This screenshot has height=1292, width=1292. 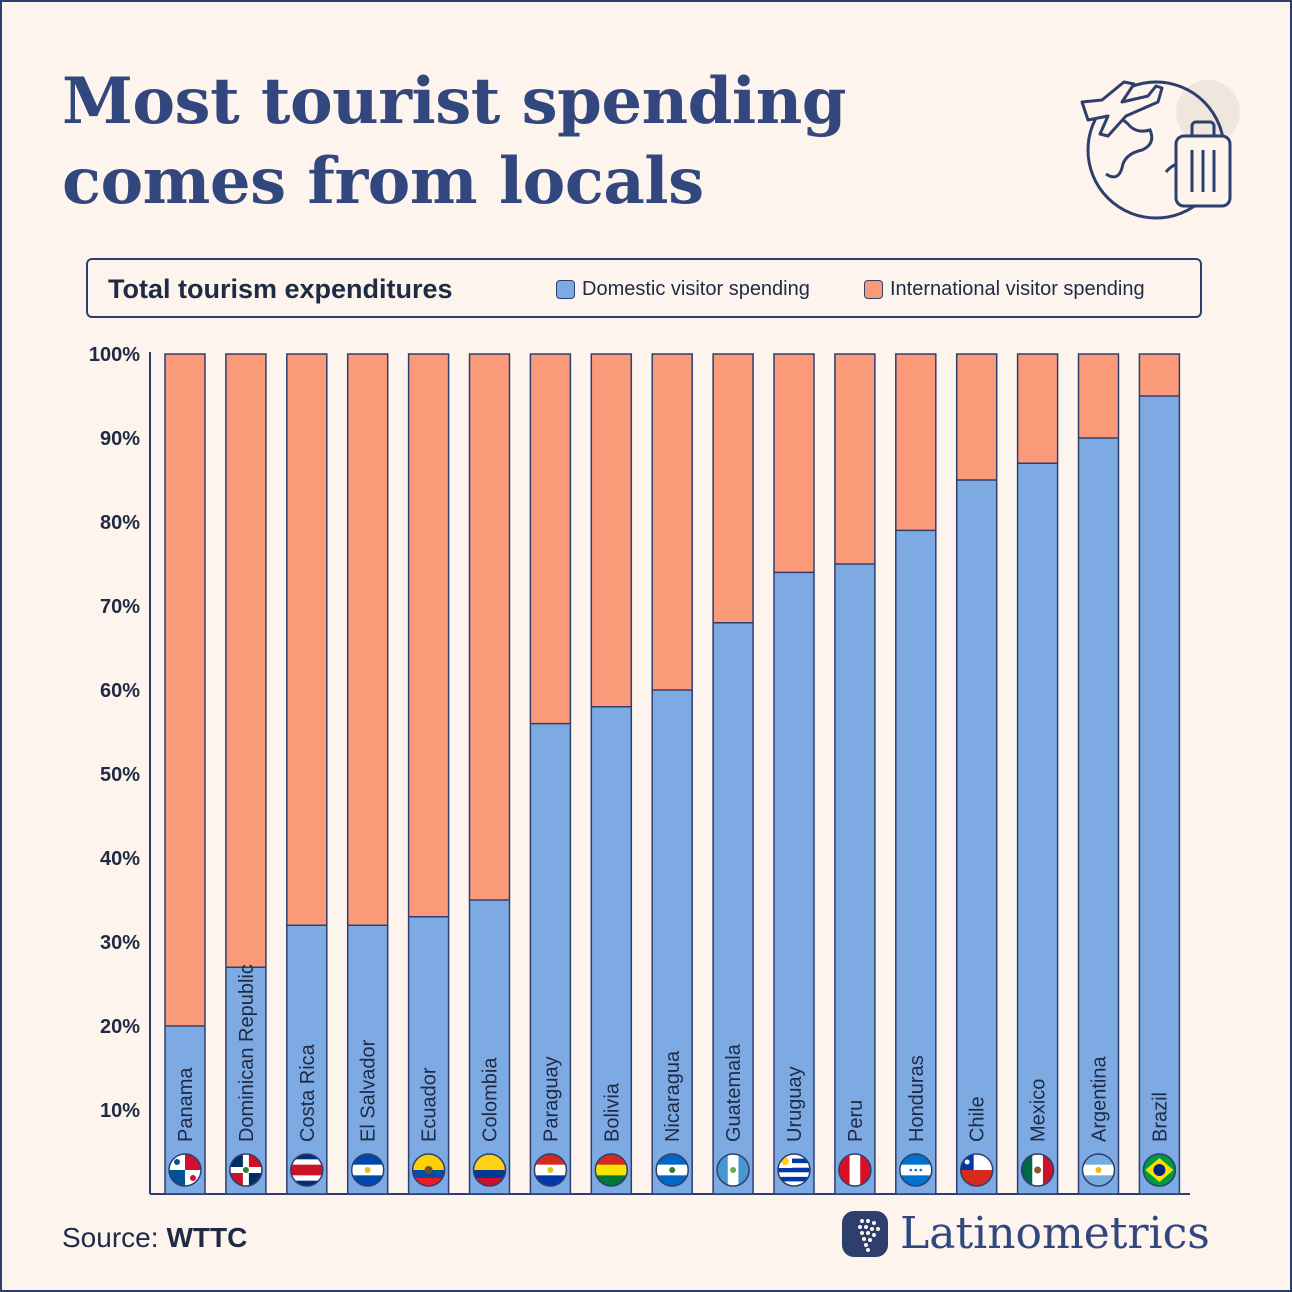 What do you see at coordinates (120, 775) in the screenshot?
I see `y-tick-label: 50%` at bounding box center [120, 775].